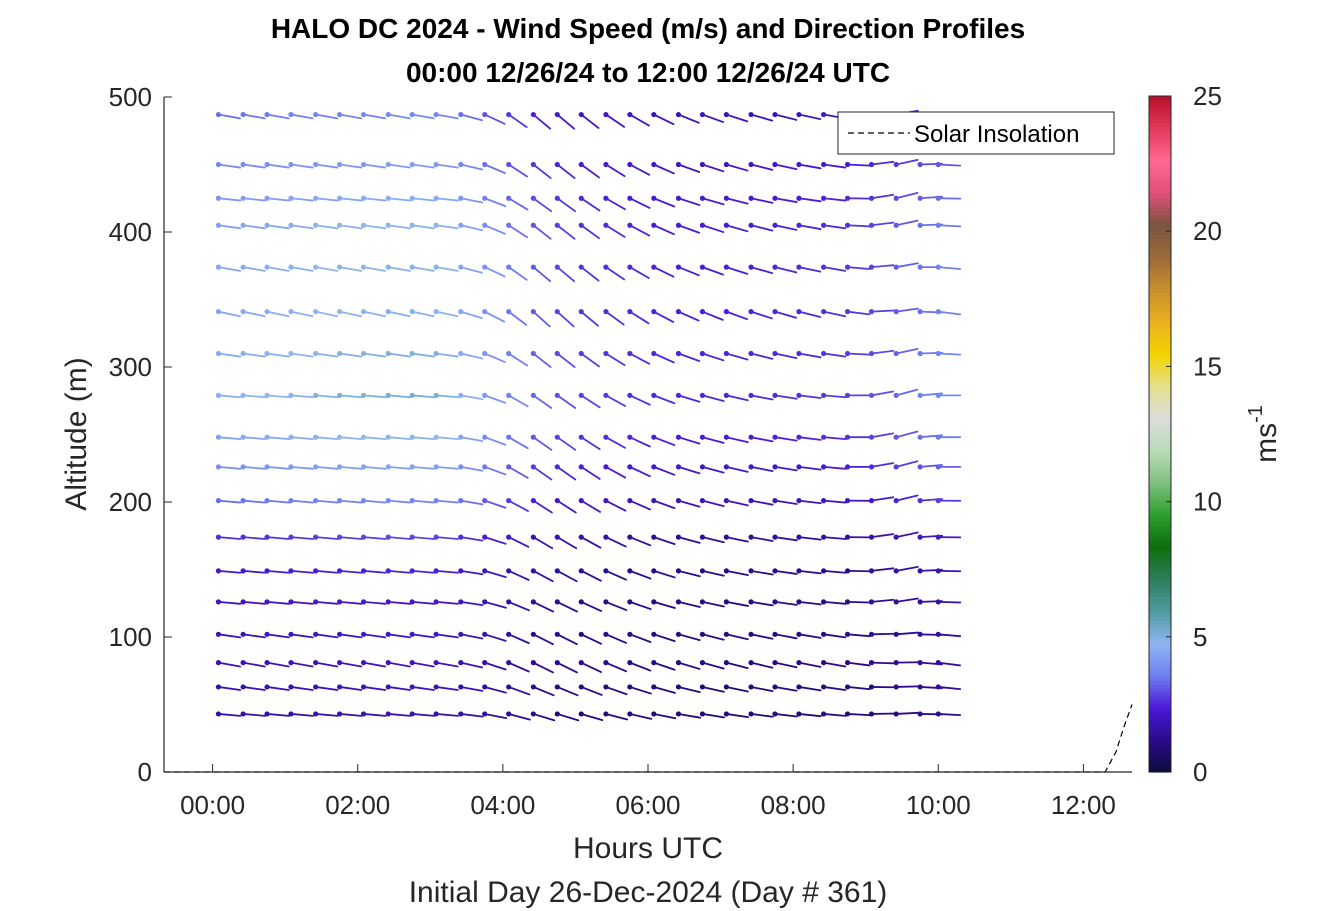 This screenshot has width=1343, height=911. I want to click on x-tick-label: 00:00, so click(212, 805).